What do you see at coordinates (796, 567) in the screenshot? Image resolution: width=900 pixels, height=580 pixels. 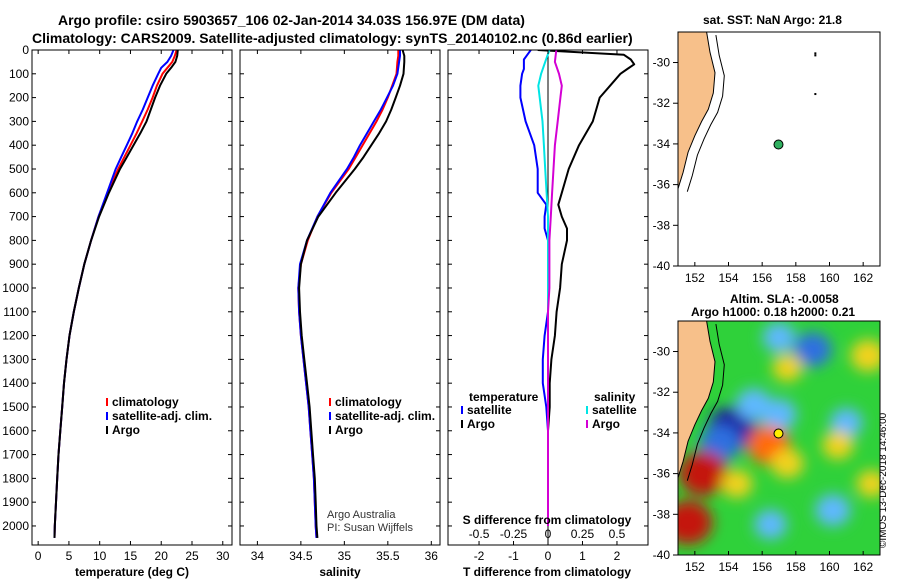 I see `altimetry-map-lon-label: 158` at bounding box center [796, 567].